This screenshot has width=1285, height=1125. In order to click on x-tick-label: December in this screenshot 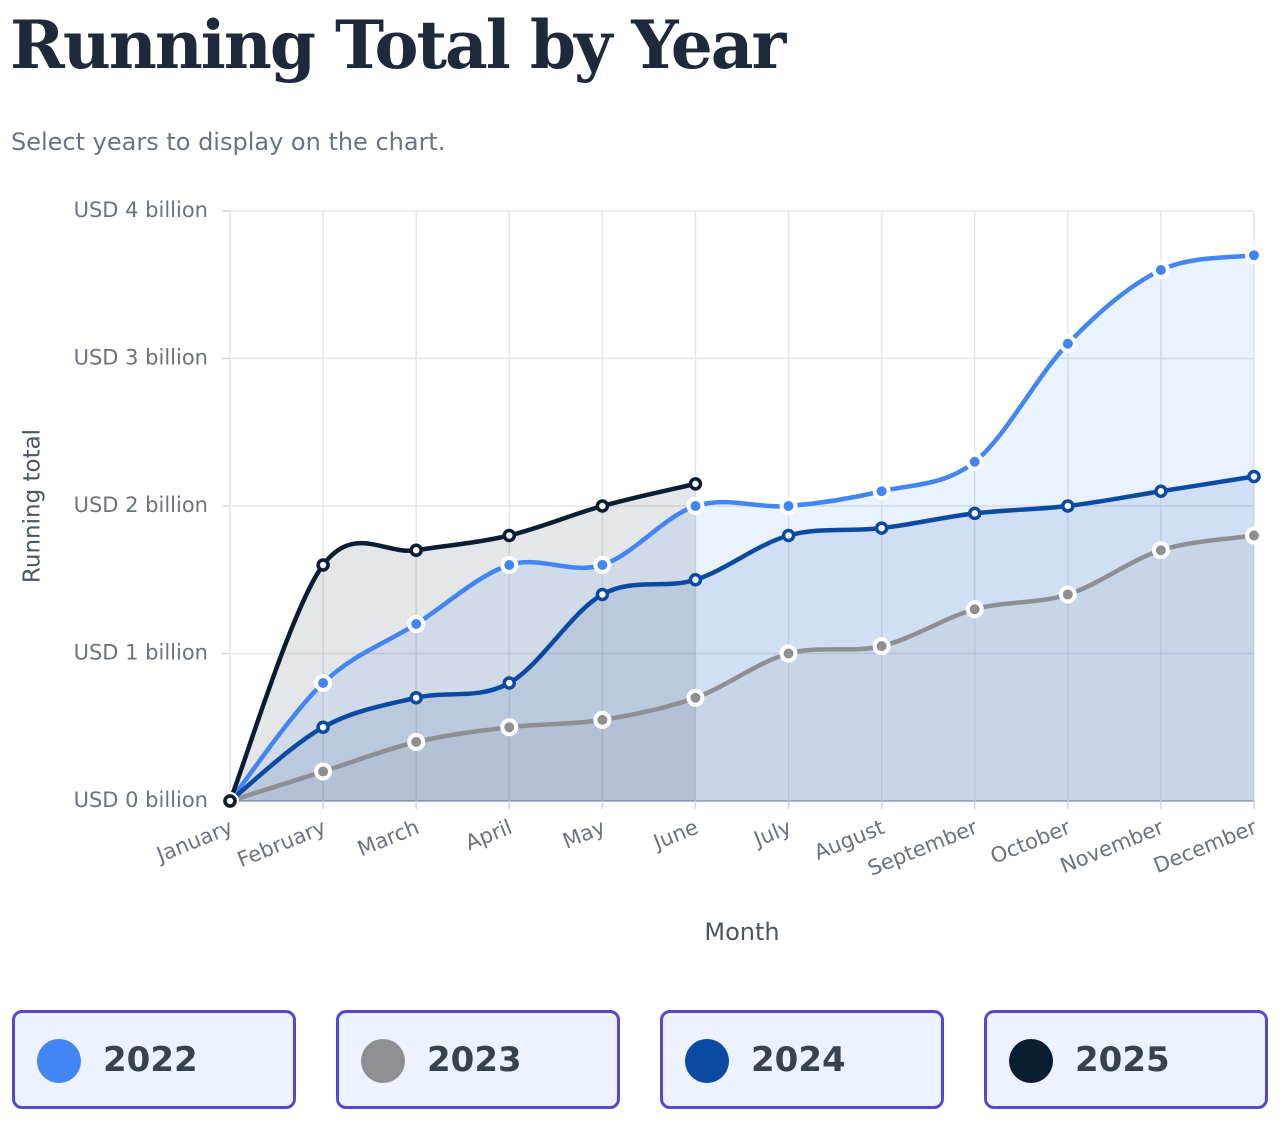, I will do `click(1205, 846)`.